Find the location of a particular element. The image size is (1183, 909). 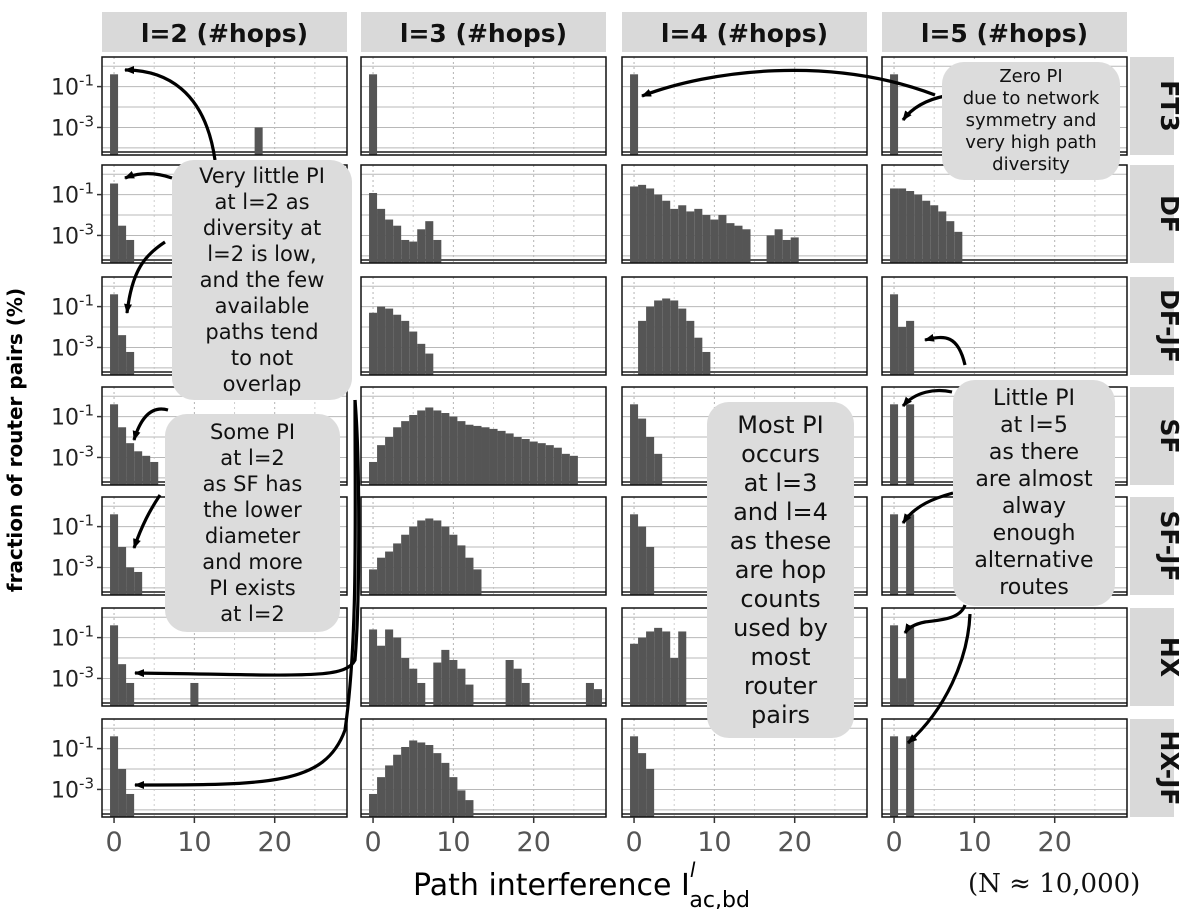

callout-line: paths tend is located at coordinates (262, 332).